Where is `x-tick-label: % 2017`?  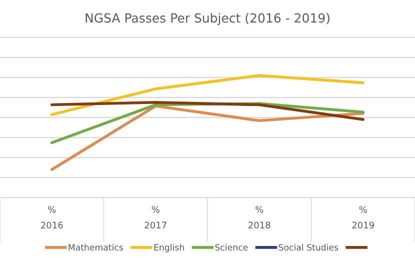
x-tick-label: % 2017 is located at coordinates (155, 217).